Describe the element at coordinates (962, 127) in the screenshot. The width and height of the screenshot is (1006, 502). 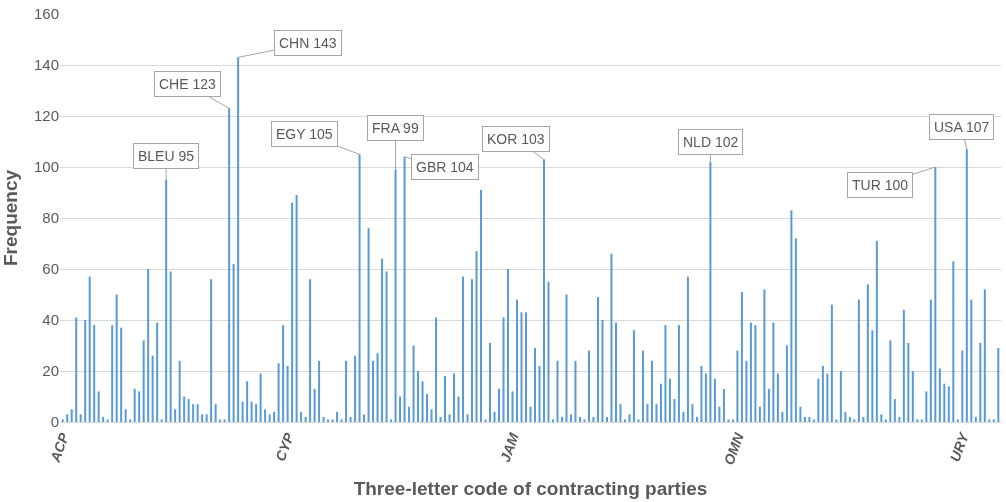
I see `data-label: USA 107` at that location.